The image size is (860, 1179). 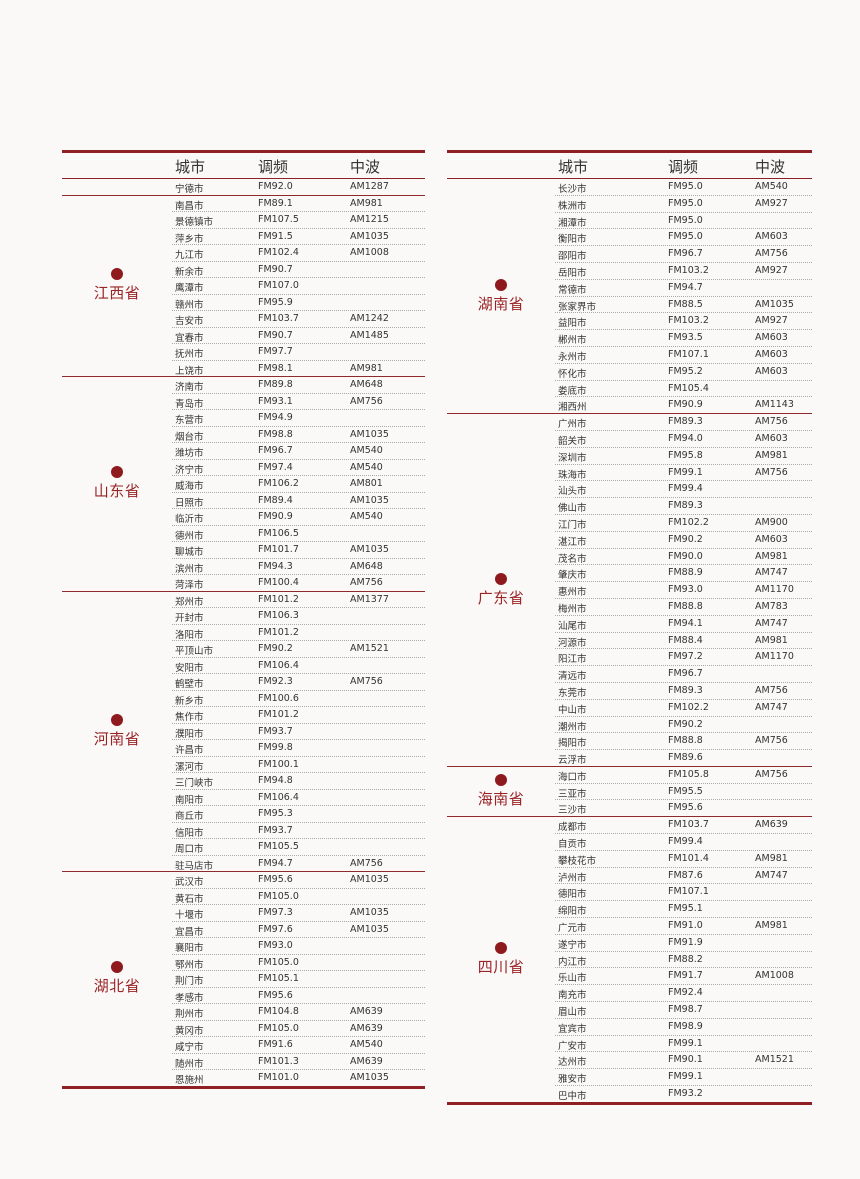 I want to click on table-row: 襄阳市 FM93.0, so click(x=298, y=946).